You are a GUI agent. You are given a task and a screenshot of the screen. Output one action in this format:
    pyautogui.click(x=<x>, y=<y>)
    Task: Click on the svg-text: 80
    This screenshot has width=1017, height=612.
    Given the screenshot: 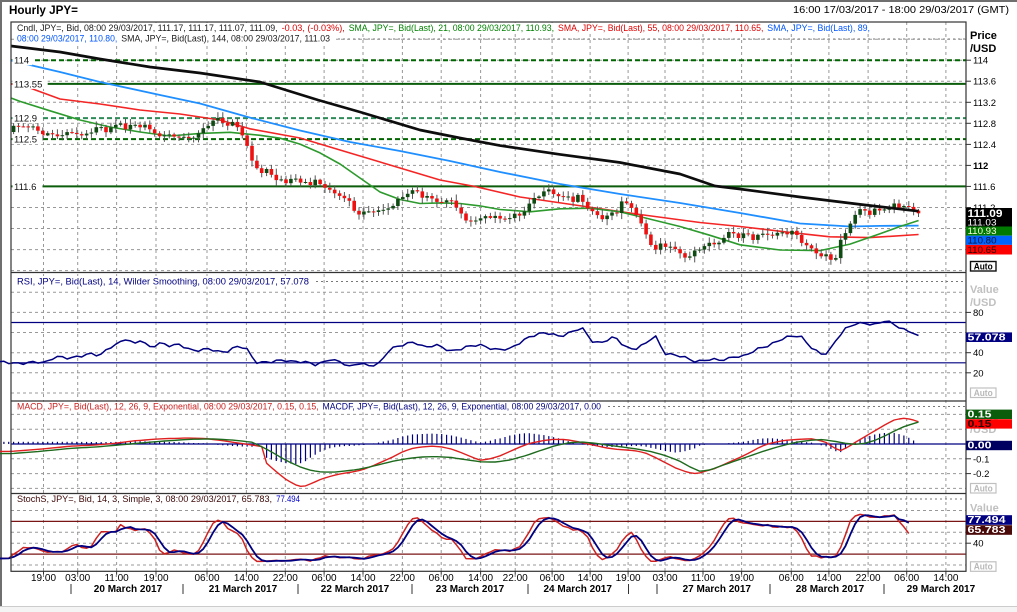 What is the action you would take?
    pyautogui.click(x=978, y=313)
    